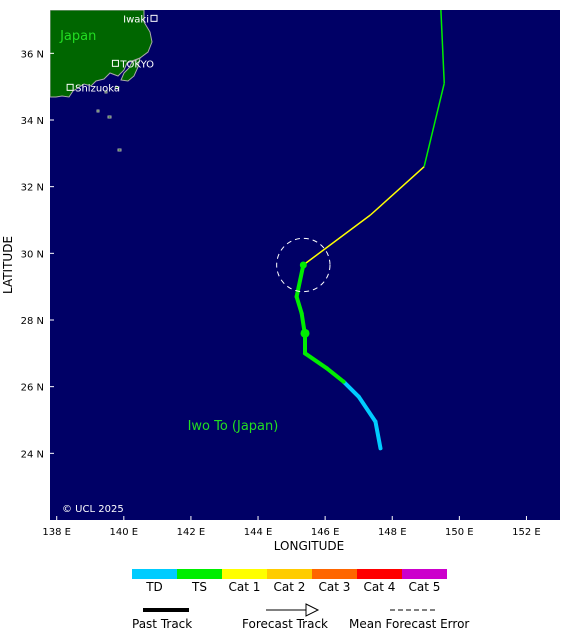 The height and width of the screenshot is (639, 580). What do you see at coordinates (233, 426) in the screenshot?
I see `region-label-iwo-to: Iwo To (Japan)` at bounding box center [233, 426].